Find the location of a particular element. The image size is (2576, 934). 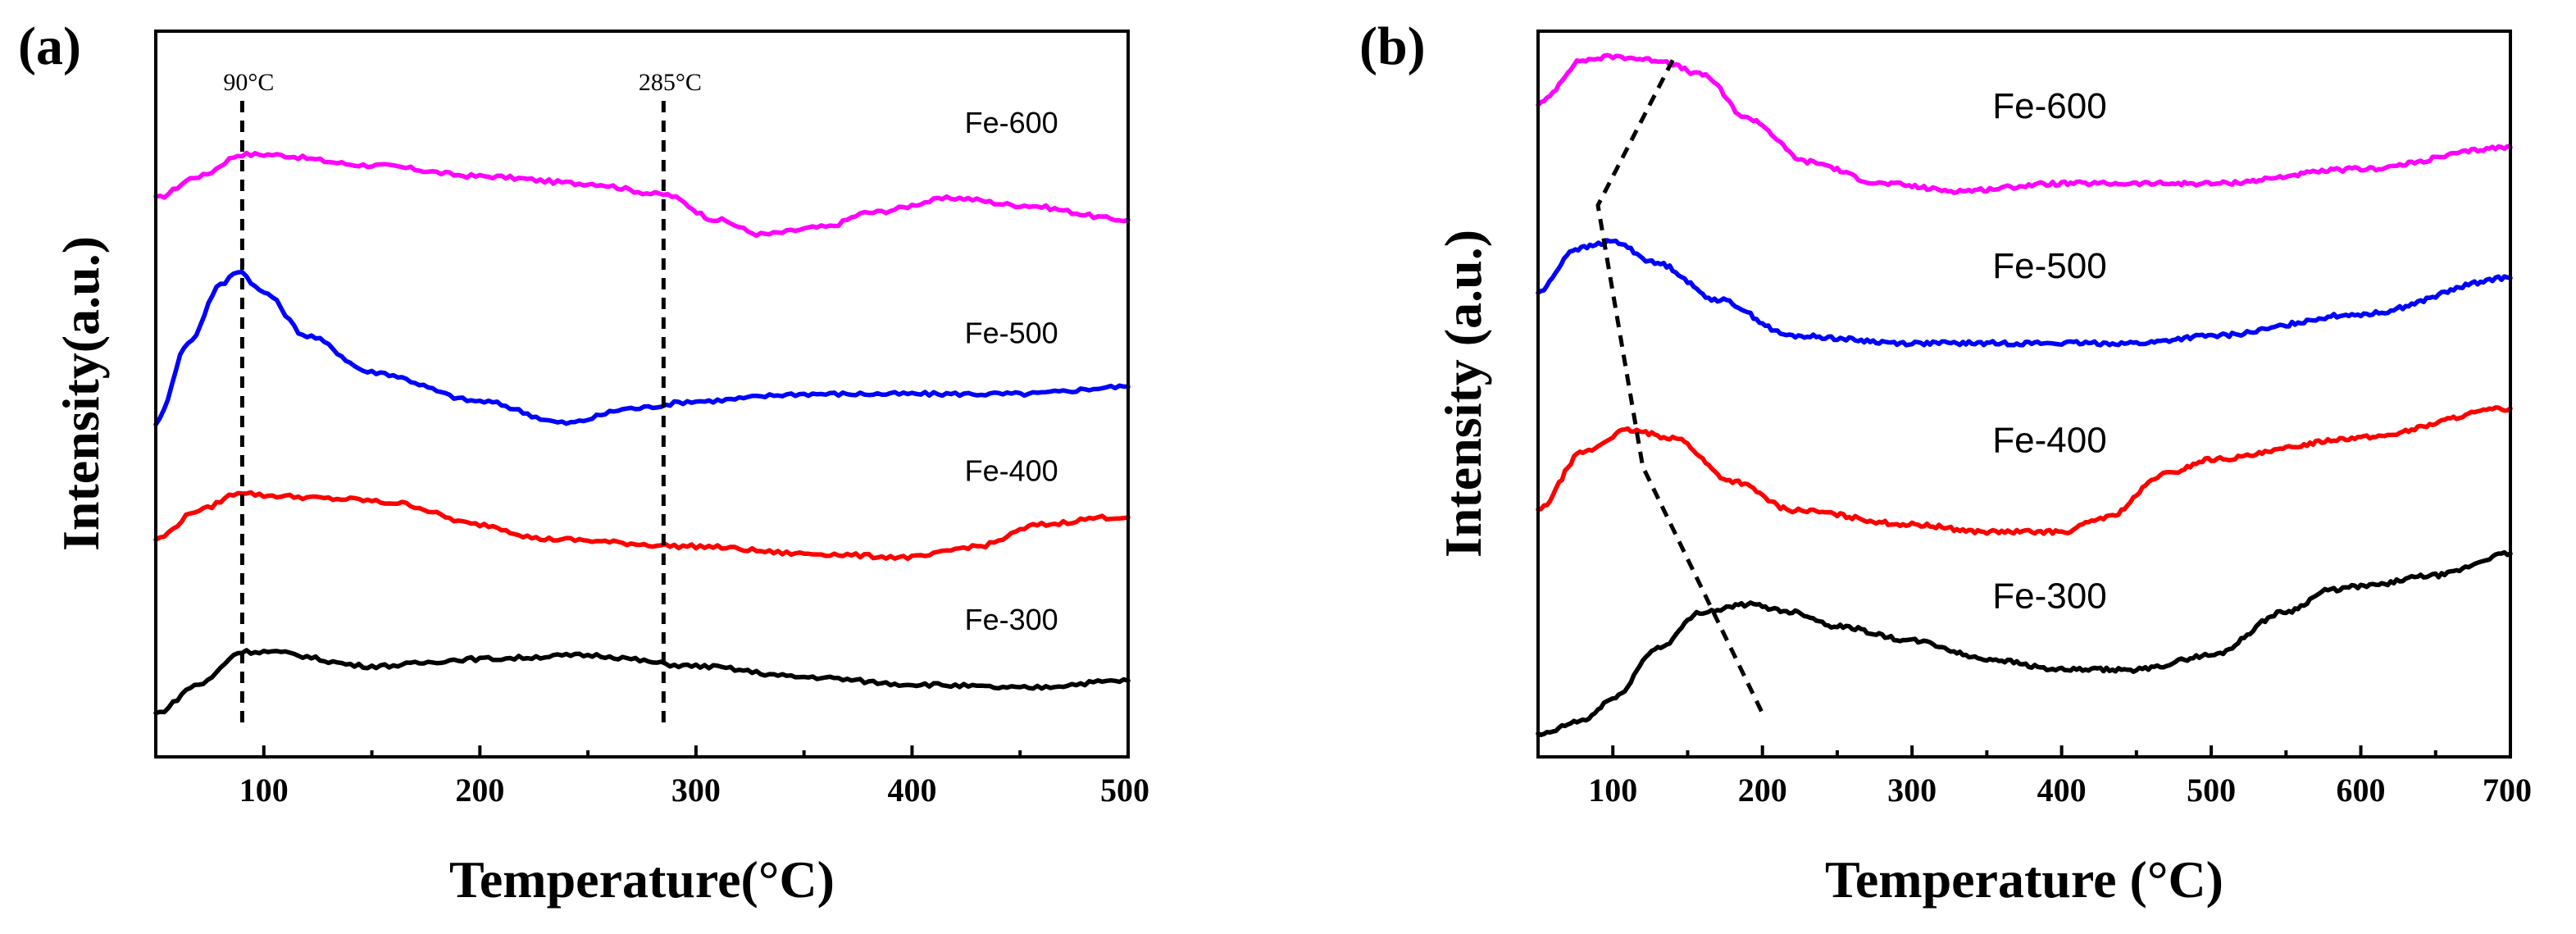

panel-b-trend-line is located at coordinates (1679, 387).